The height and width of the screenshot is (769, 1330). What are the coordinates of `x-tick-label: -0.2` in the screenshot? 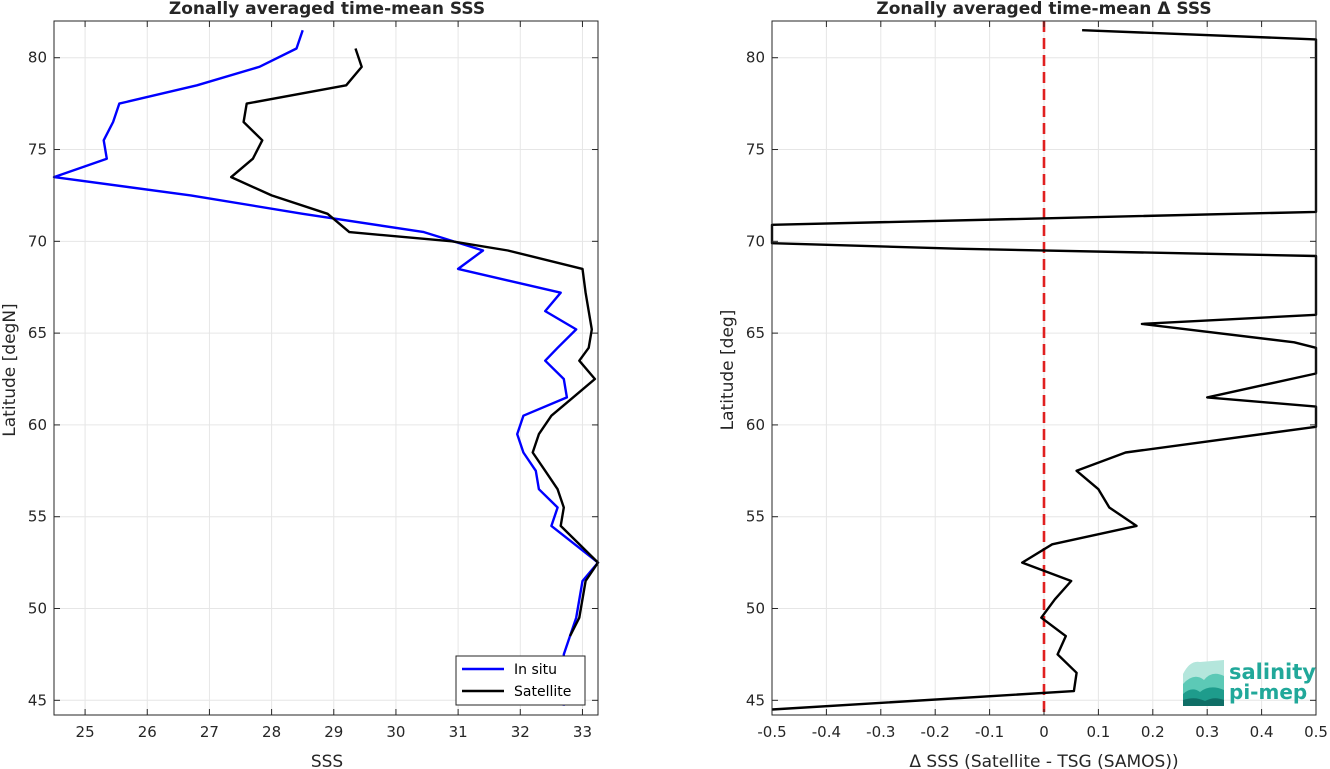 It's located at (935, 732).